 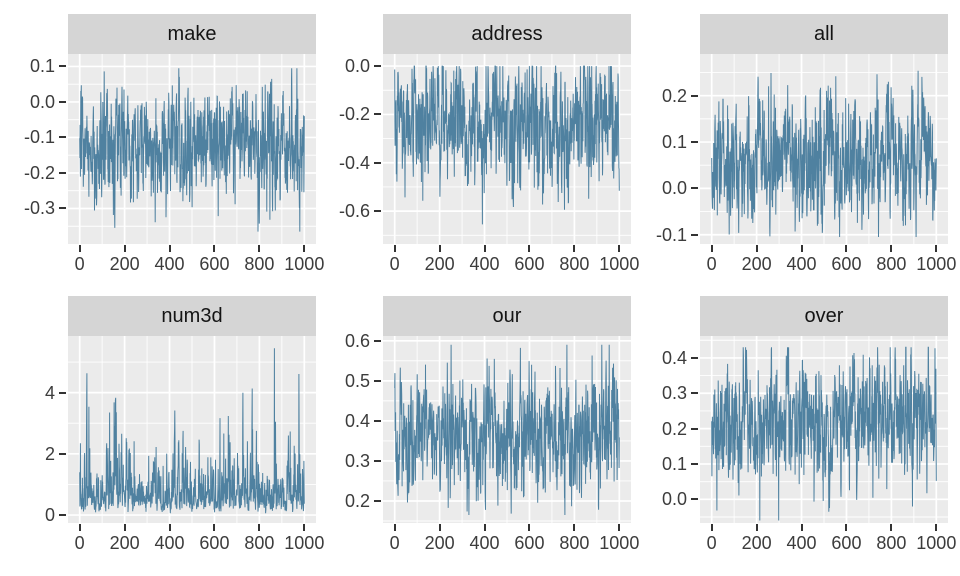 What do you see at coordinates (49, 392) in the screenshot?
I see `y-tick-label: 4` at bounding box center [49, 392].